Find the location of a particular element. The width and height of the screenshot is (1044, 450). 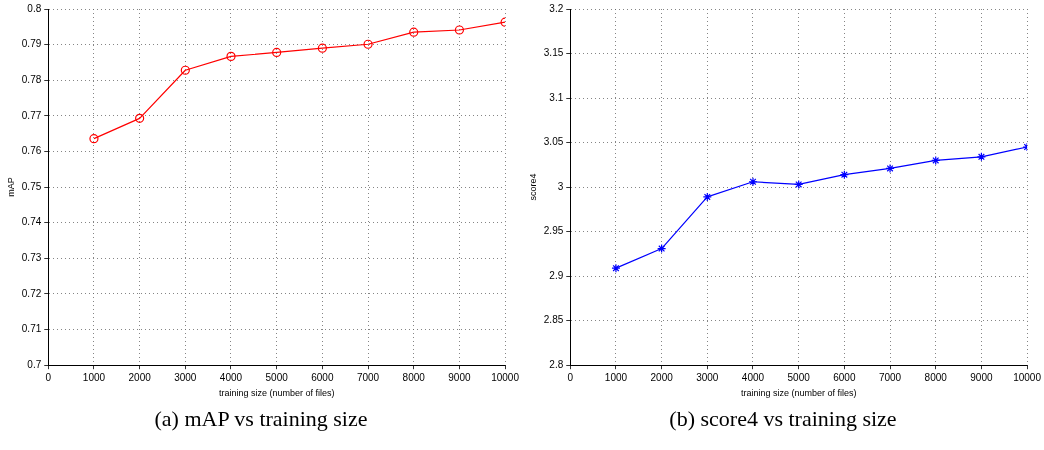

y-tick-label: 0.76 is located at coordinates (31, 151).